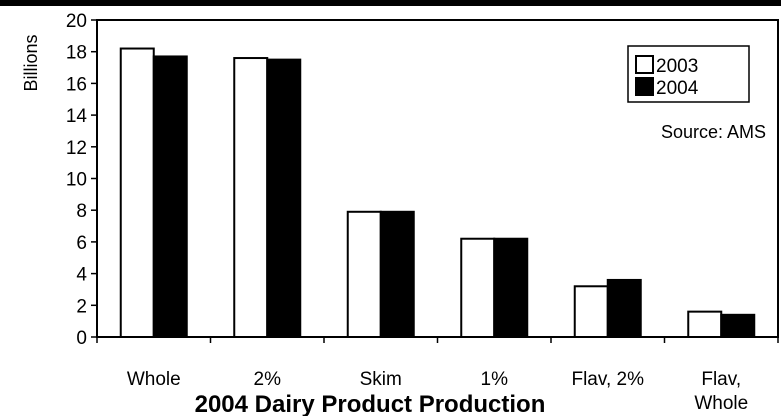 The image size is (781, 416). I want to click on y-tick-label: 14, so click(77, 116).